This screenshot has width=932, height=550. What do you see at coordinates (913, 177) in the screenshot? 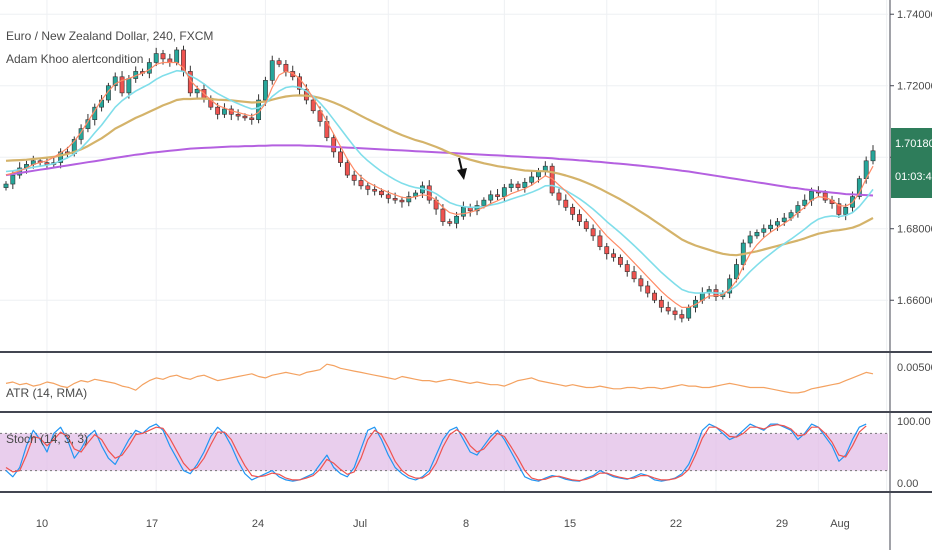
I see `countdown-timer: 01:03:46` at bounding box center [913, 177].